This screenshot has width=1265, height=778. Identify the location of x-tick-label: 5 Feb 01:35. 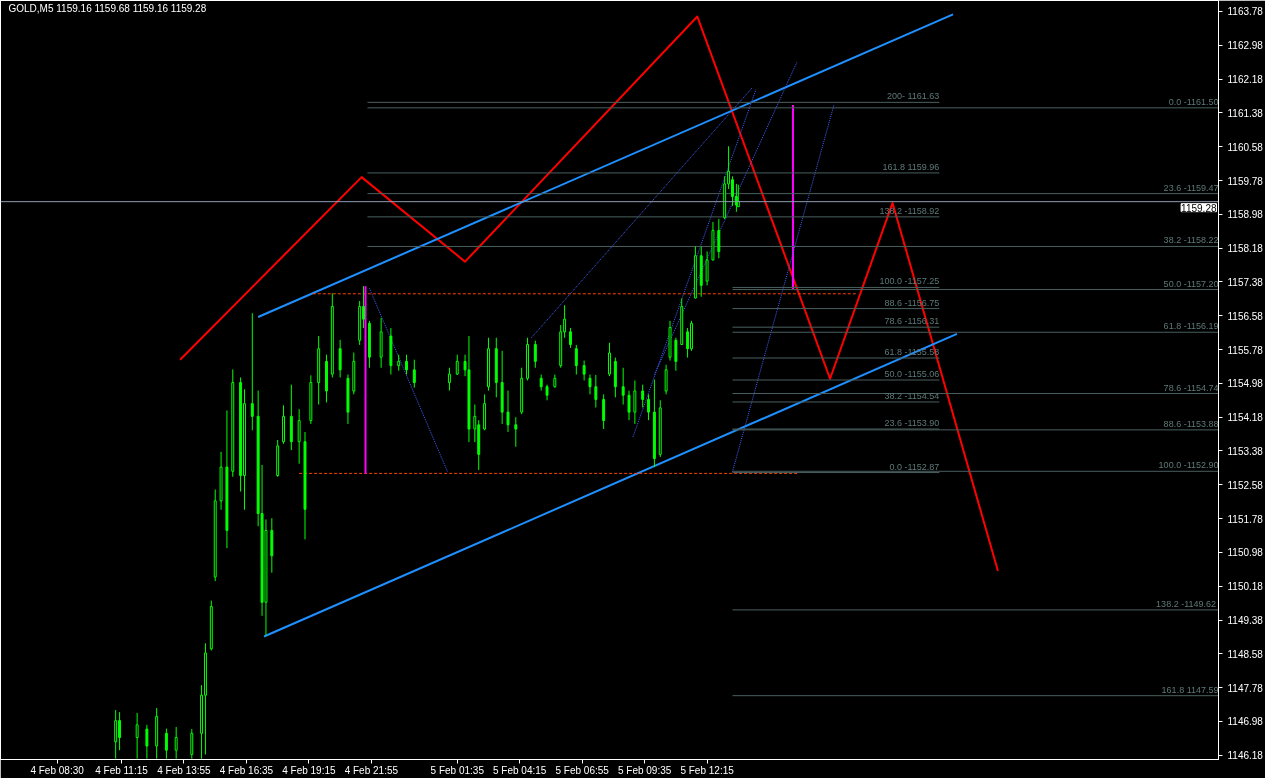
(457, 770).